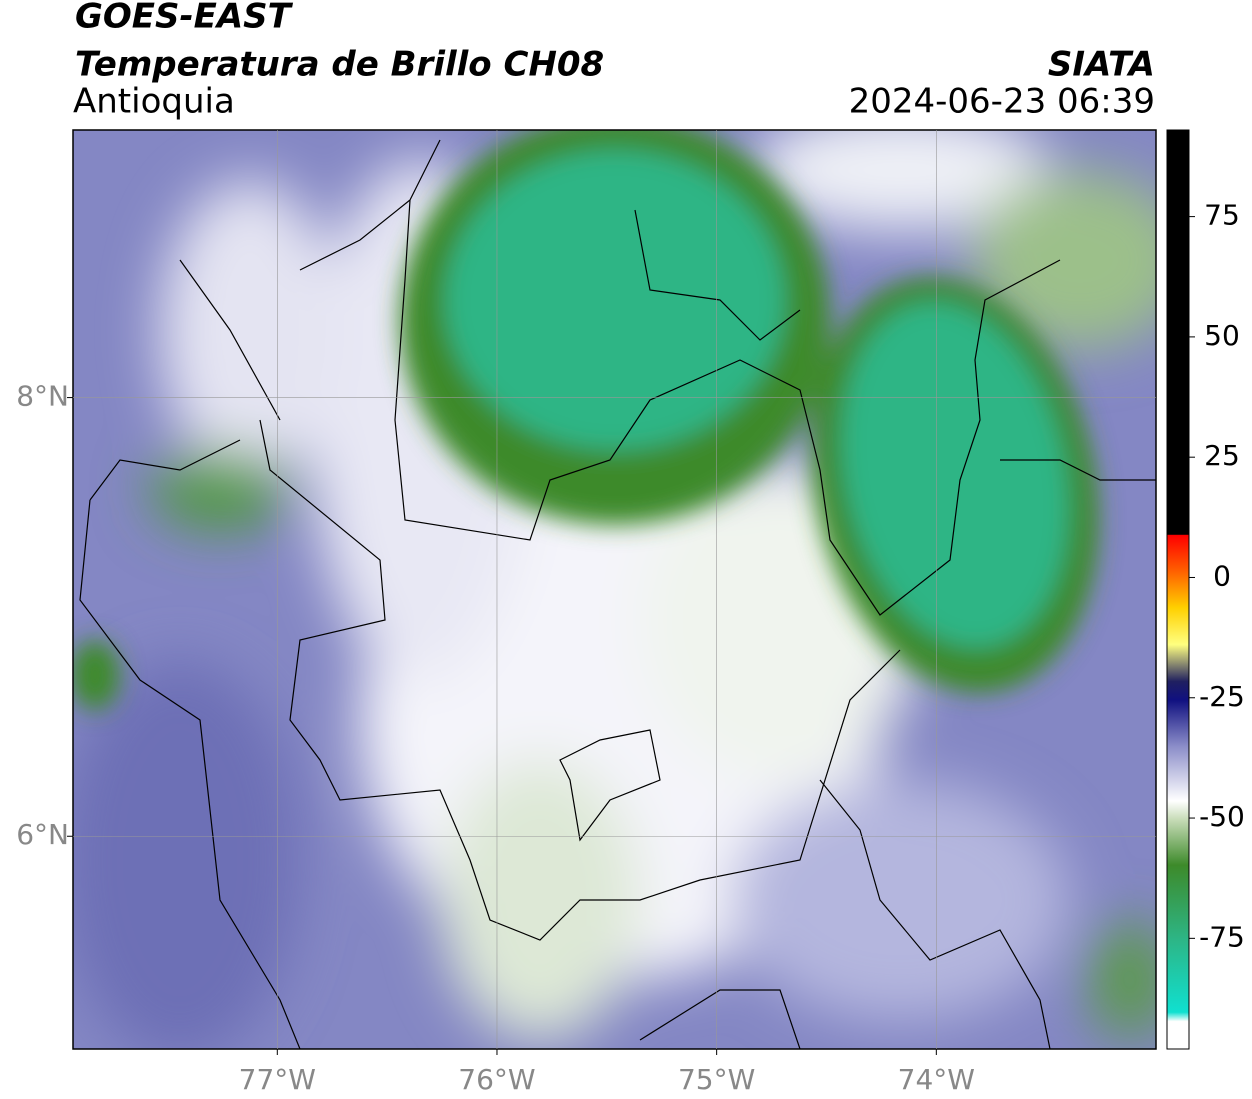  What do you see at coordinates (1222, 575) in the screenshot?
I see `colorbar-label: 0` at bounding box center [1222, 575].